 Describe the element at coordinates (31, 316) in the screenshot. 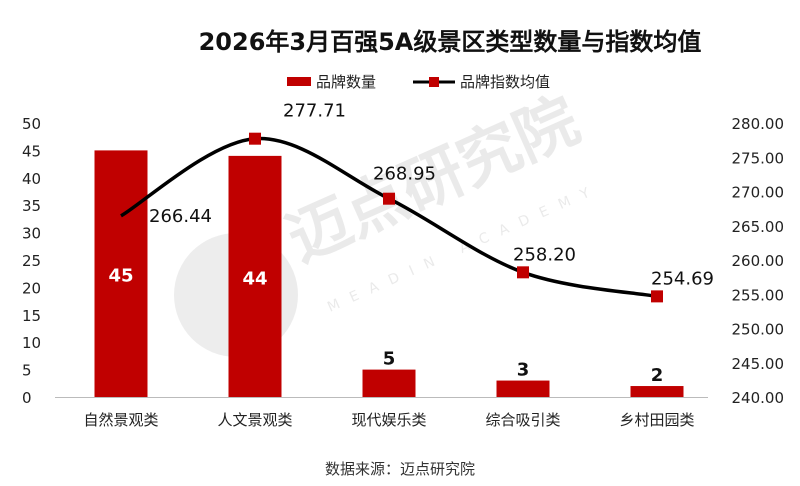

I see `left-axis-tick: 15` at that location.